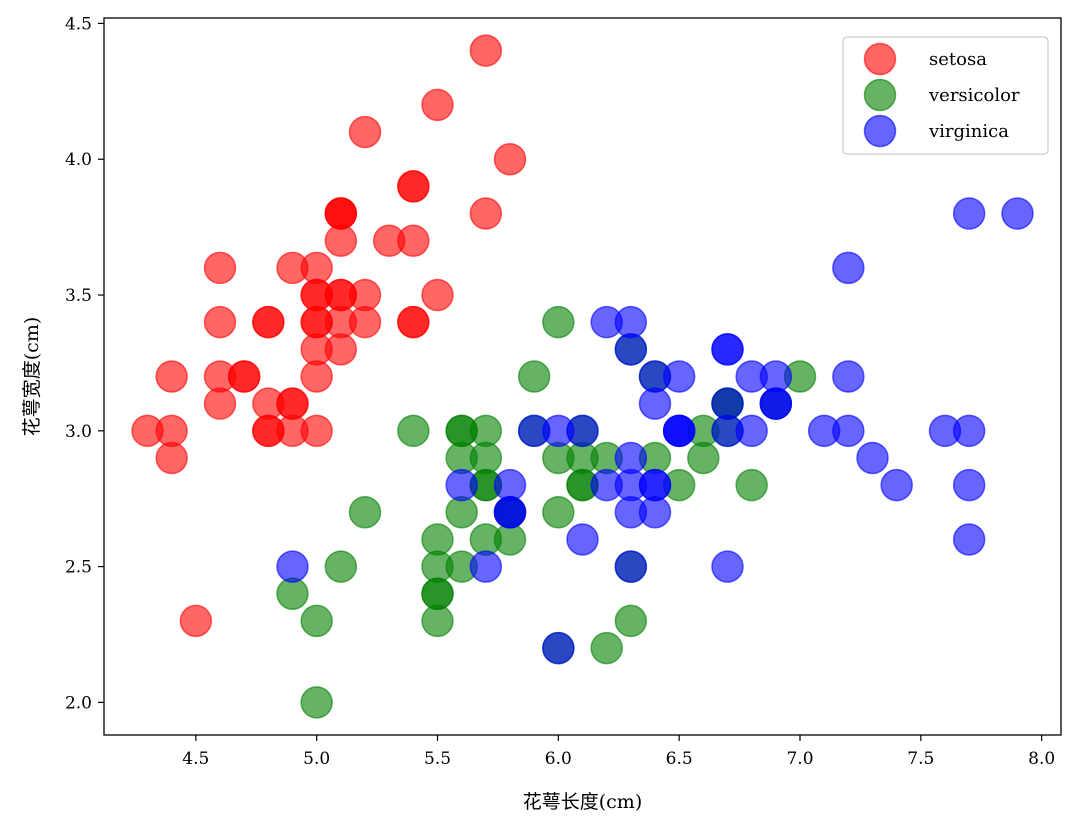  What do you see at coordinates (78, 703) in the screenshot?
I see `y-tick-label: 2.0` at bounding box center [78, 703].